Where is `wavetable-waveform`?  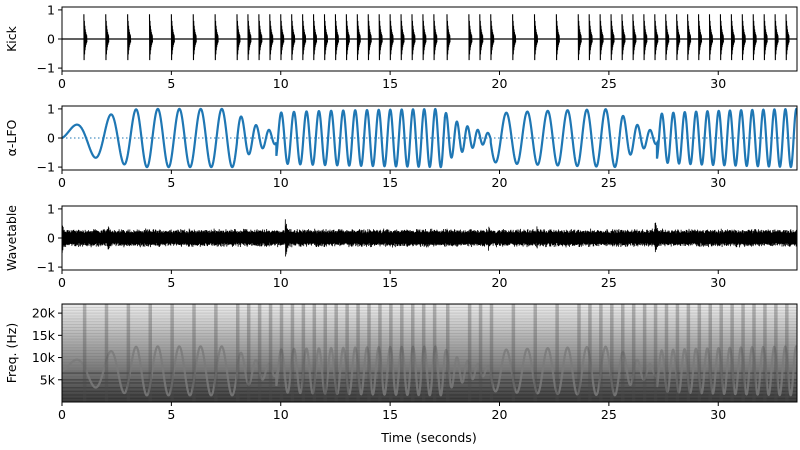 wavetable-waveform is located at coordinates (429, 238).